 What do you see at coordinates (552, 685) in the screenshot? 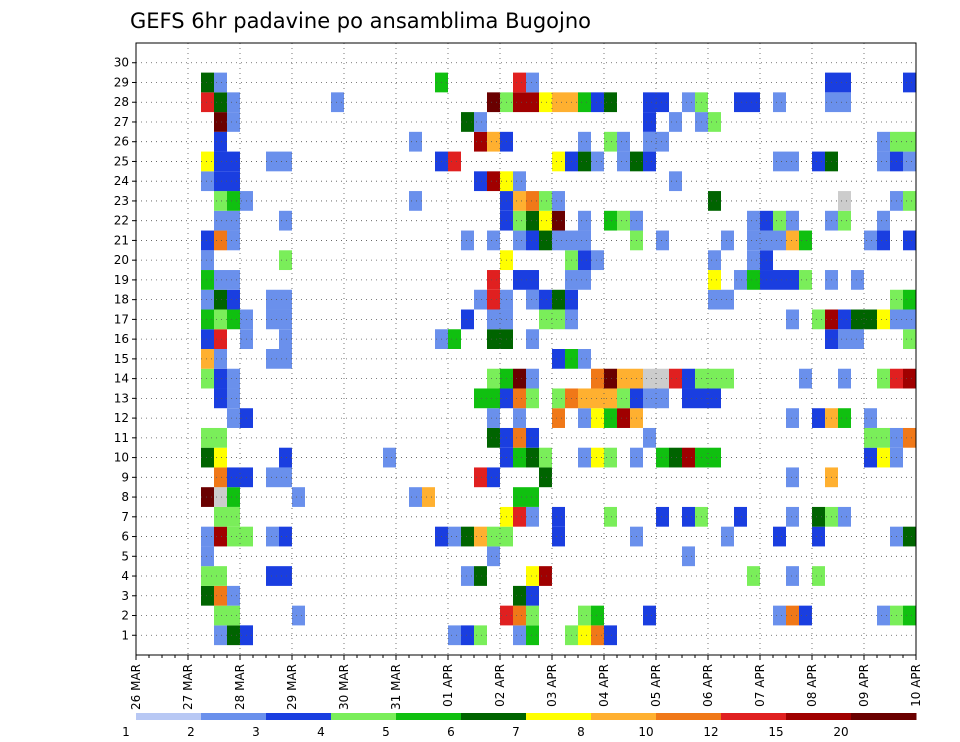
I see `x-tick-label: 03 APR` at bounding box center [552, 685].